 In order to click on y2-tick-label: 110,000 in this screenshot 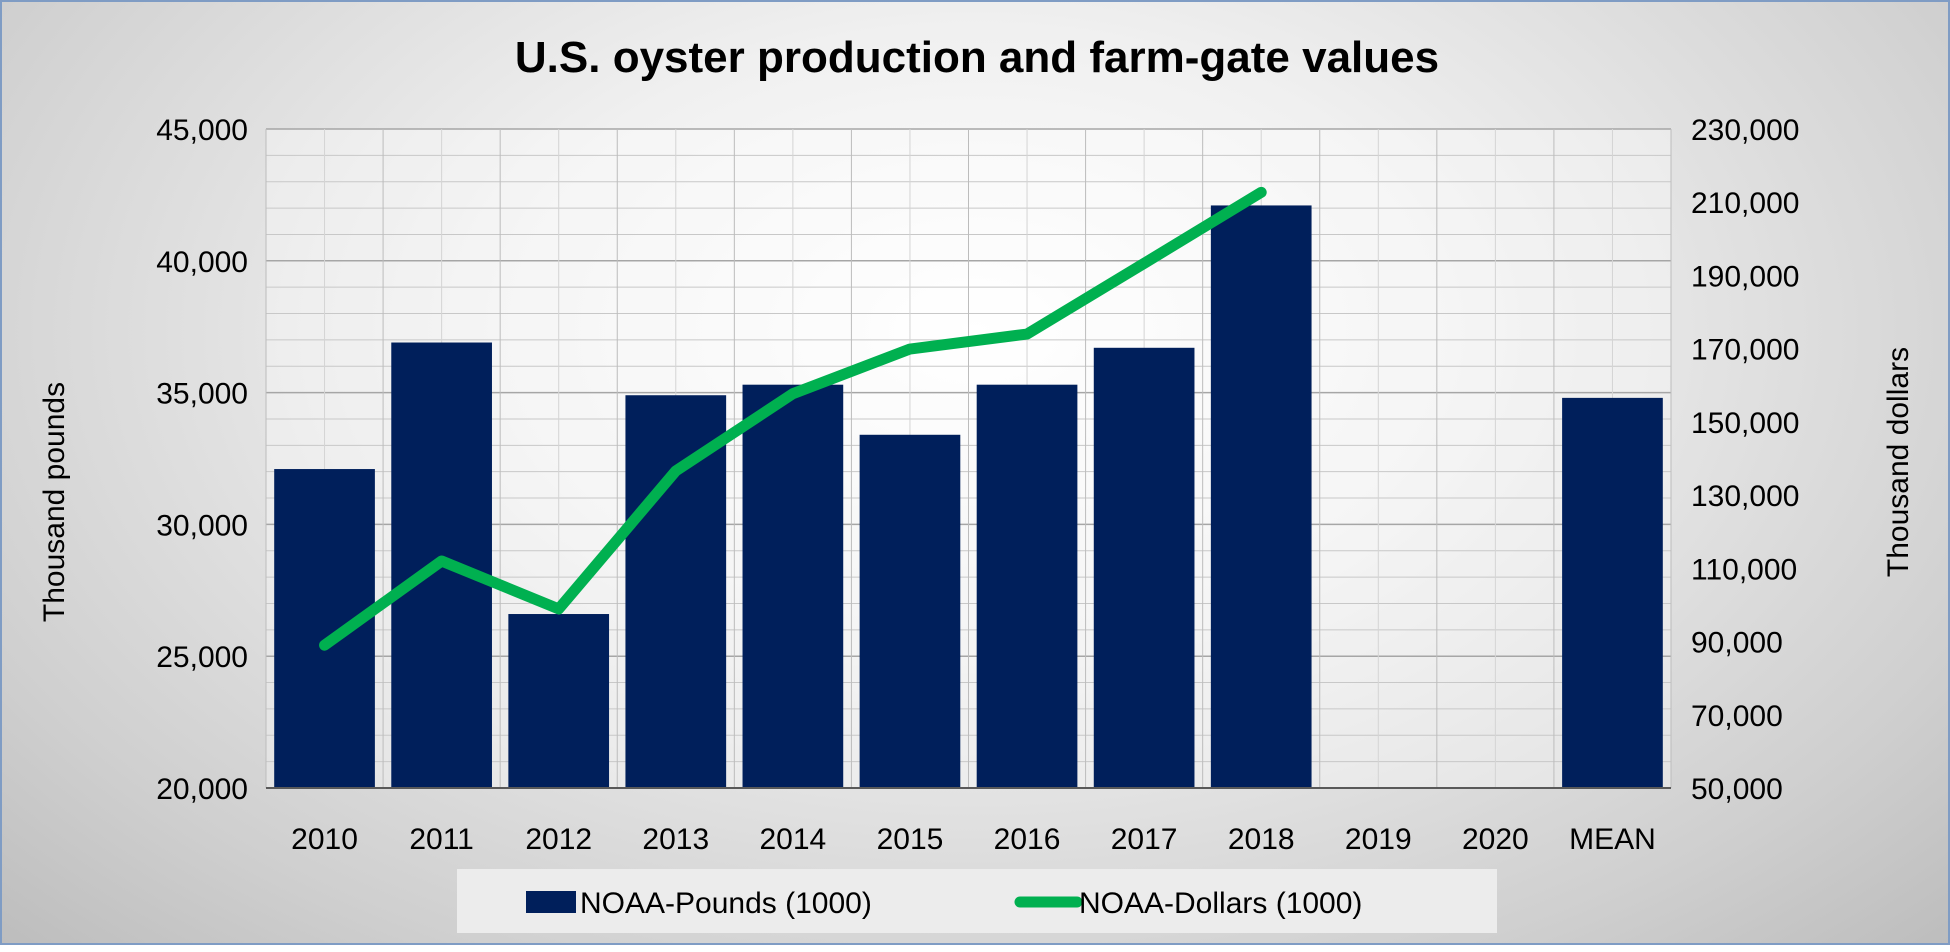, I will do `click(1744, 569)`.